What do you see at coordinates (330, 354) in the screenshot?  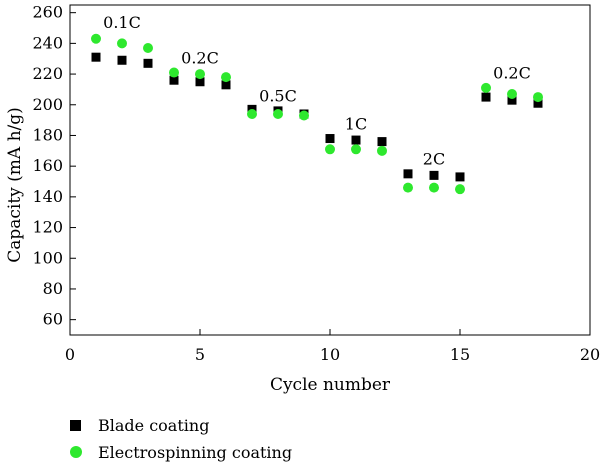 I see `x-tick-label: 10` at bounding box center [330, 354].